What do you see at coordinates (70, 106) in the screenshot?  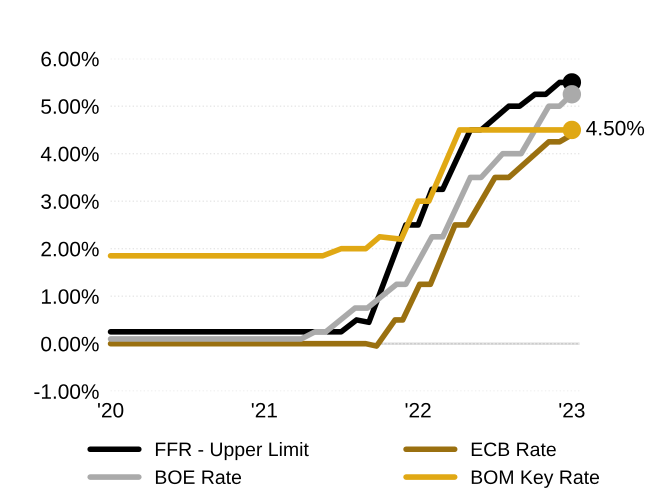 I see `y-tick-label: 5.00%` at bounding box center [70, 106].